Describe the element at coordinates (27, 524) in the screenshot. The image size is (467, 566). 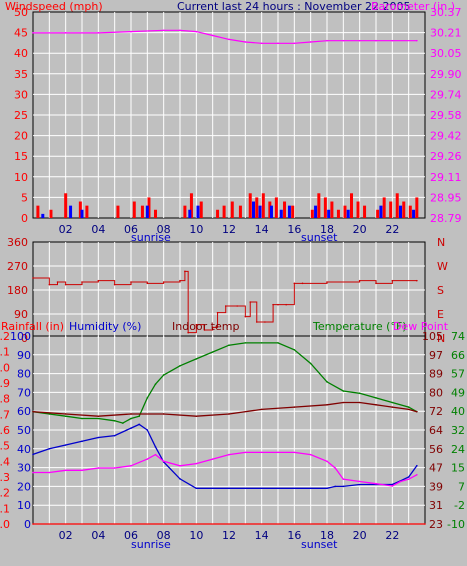
I see `humidity-tick-0: 0` at that location.